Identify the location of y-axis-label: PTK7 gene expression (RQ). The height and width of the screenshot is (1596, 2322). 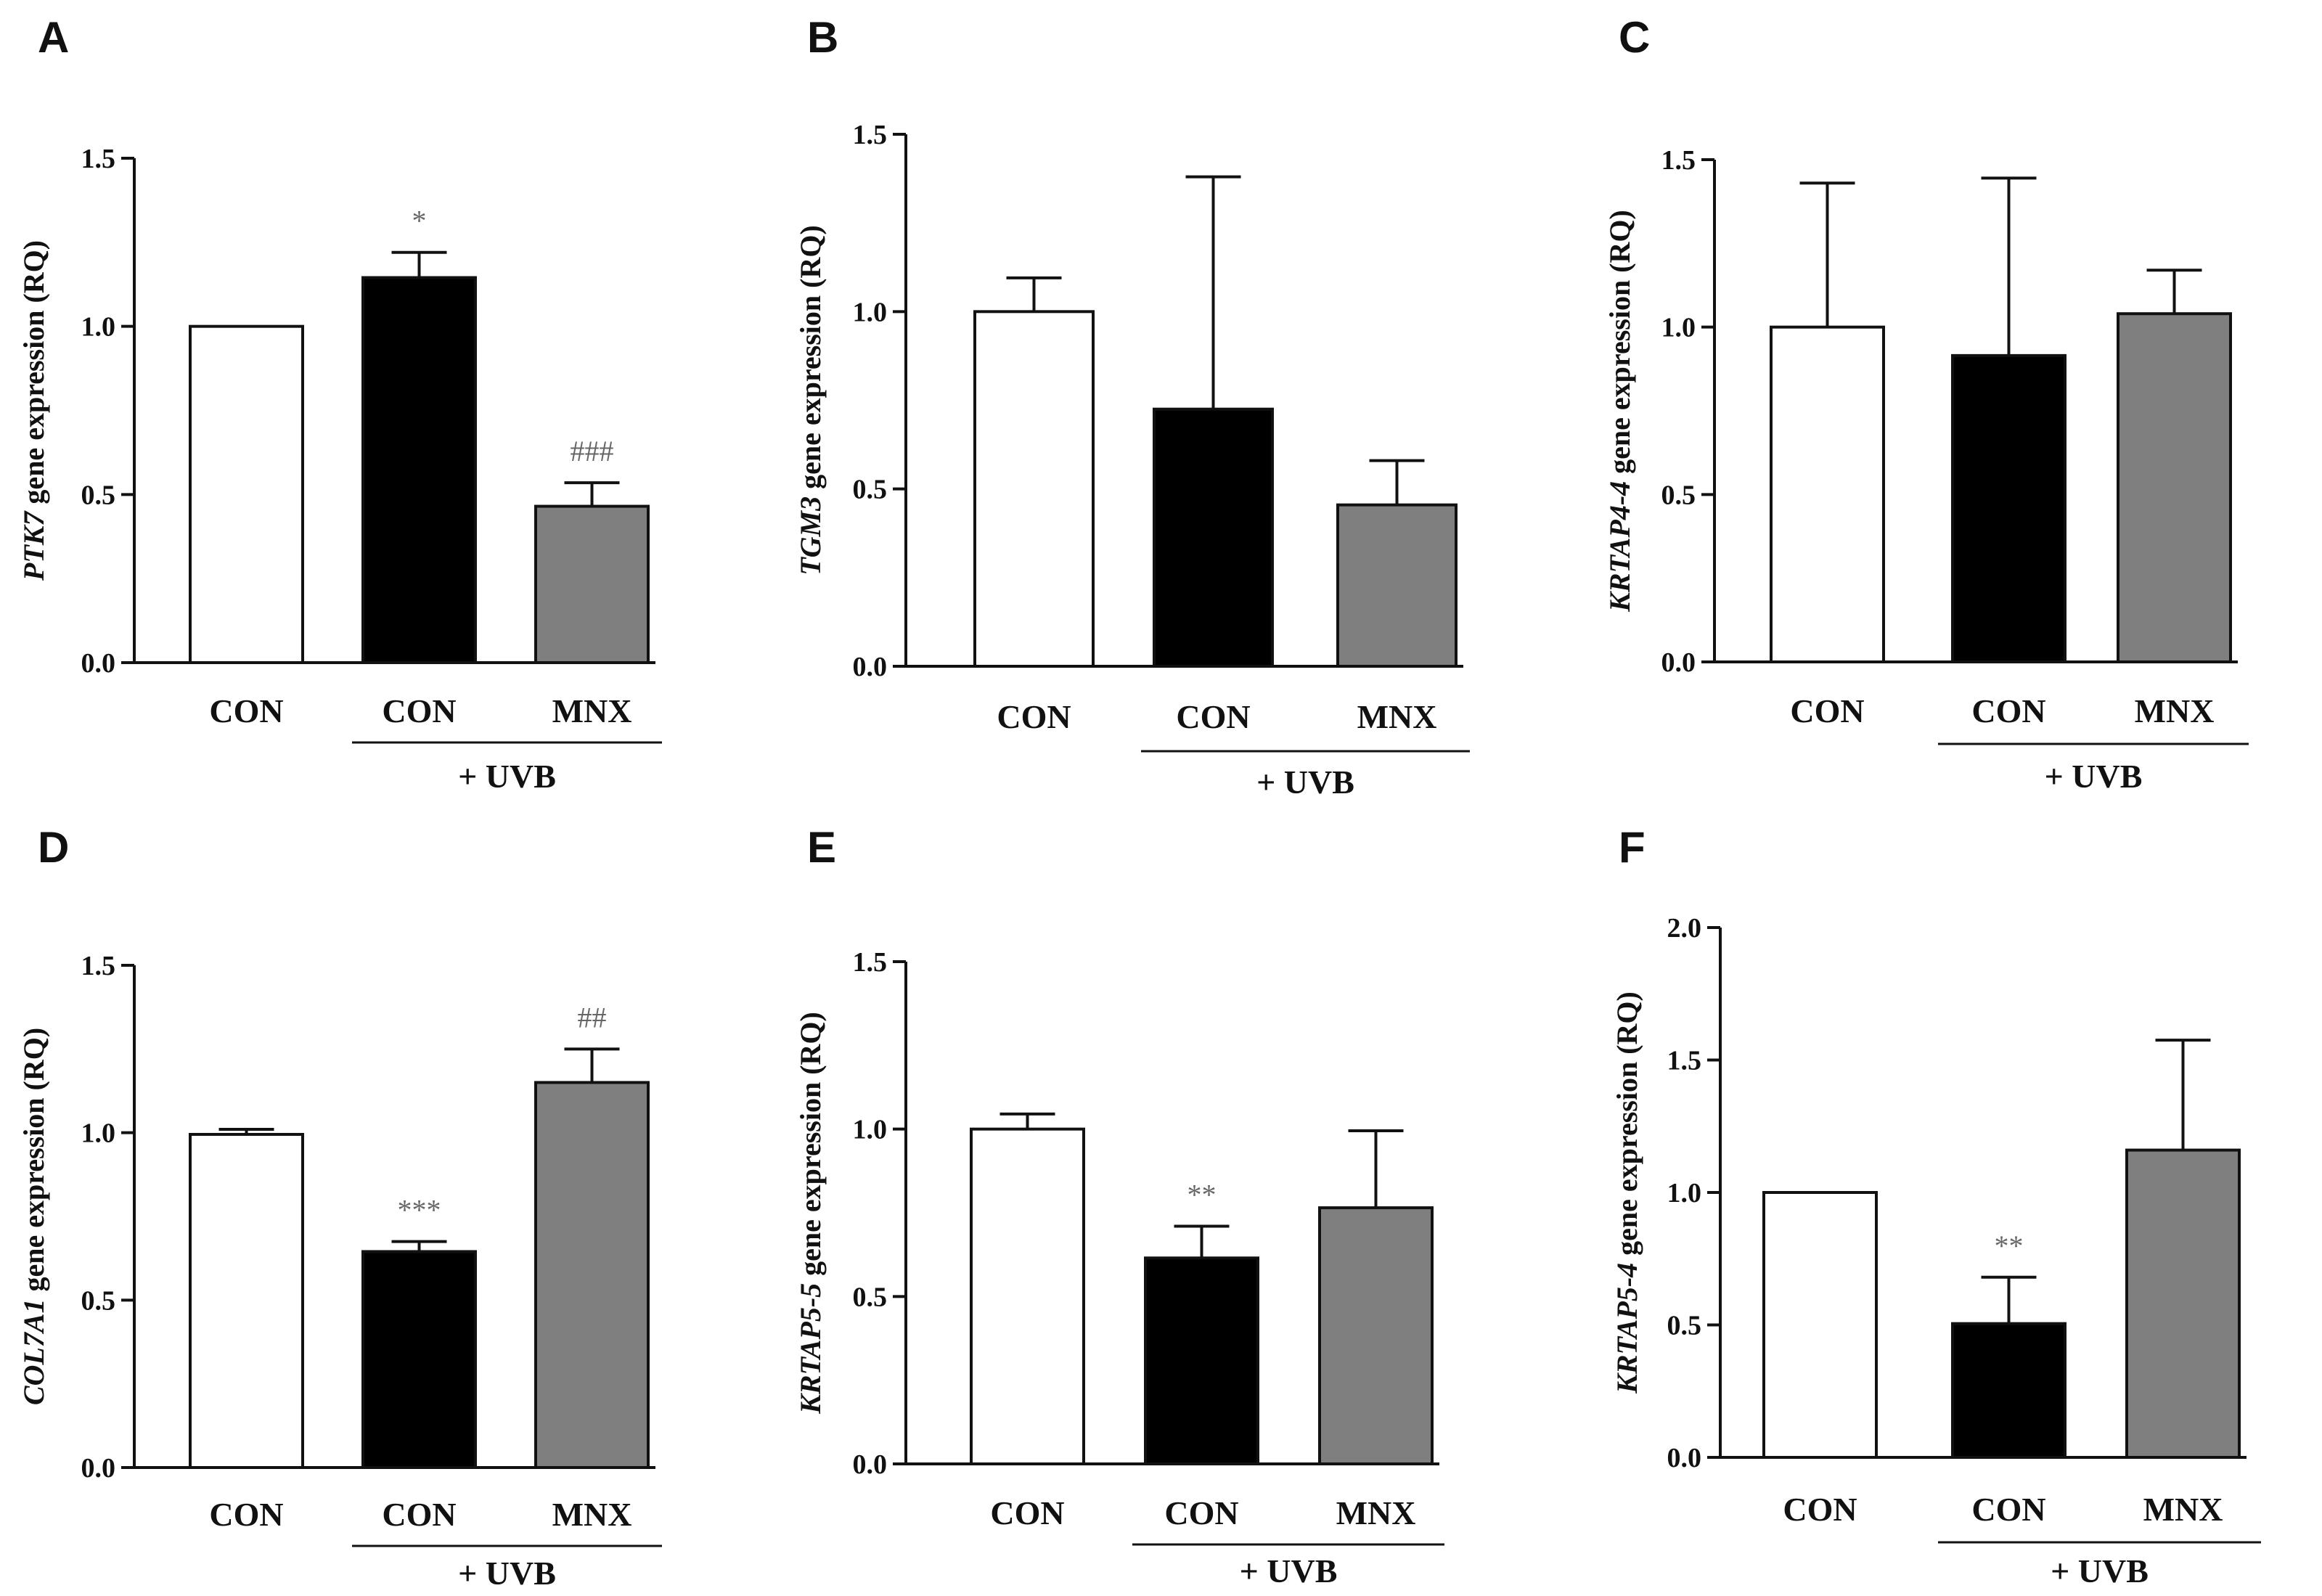
(33, 410).